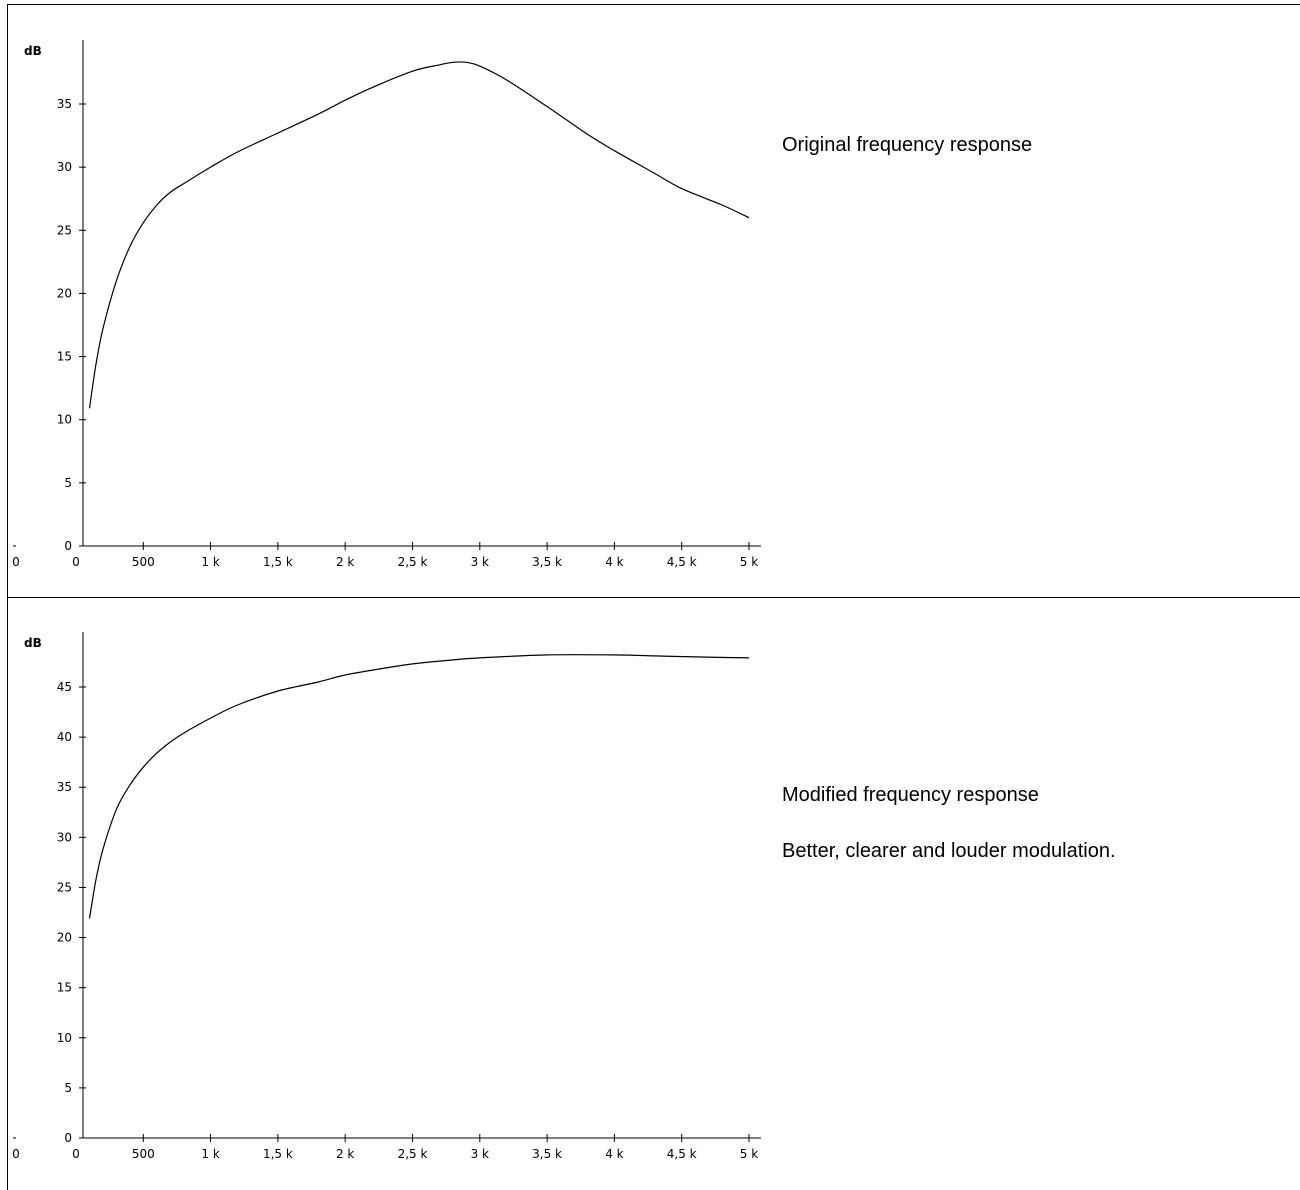  Describe the element at coordinates (64, 887) in the screenshot. I see `y-tick-label: 25` at that location.